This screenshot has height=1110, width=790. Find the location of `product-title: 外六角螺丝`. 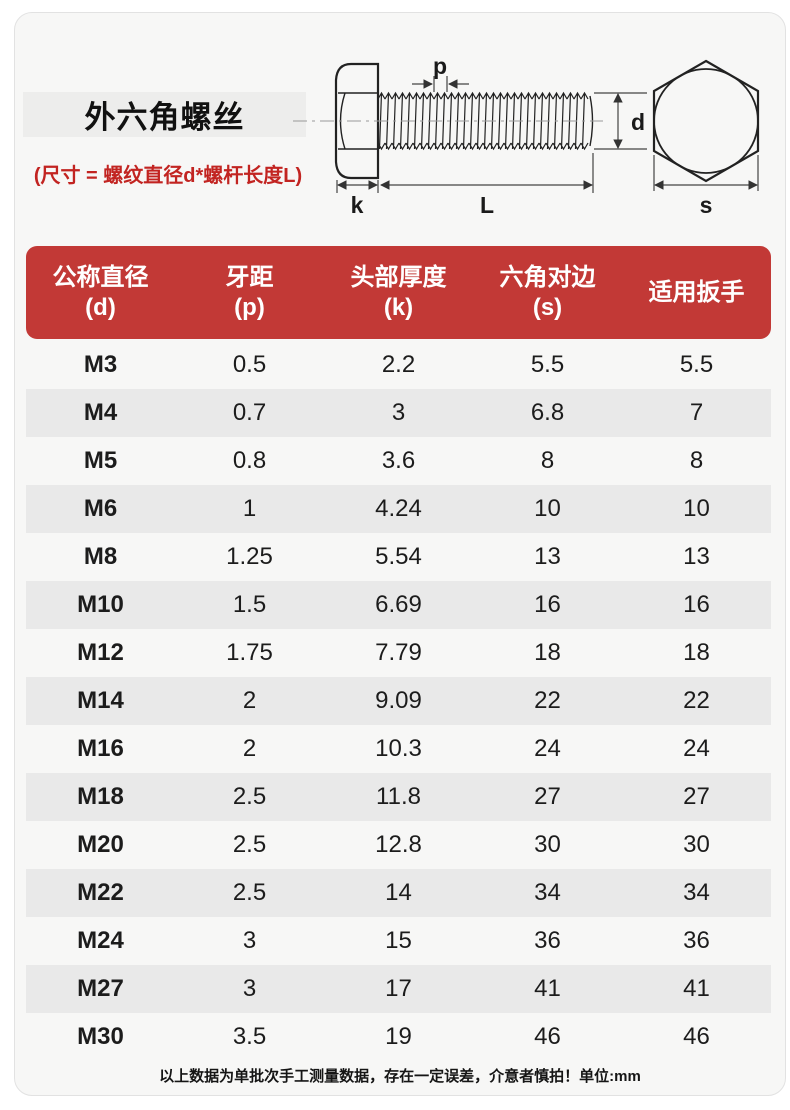

product-title: 外六角螺丝 is located at coordinates (164, 117).